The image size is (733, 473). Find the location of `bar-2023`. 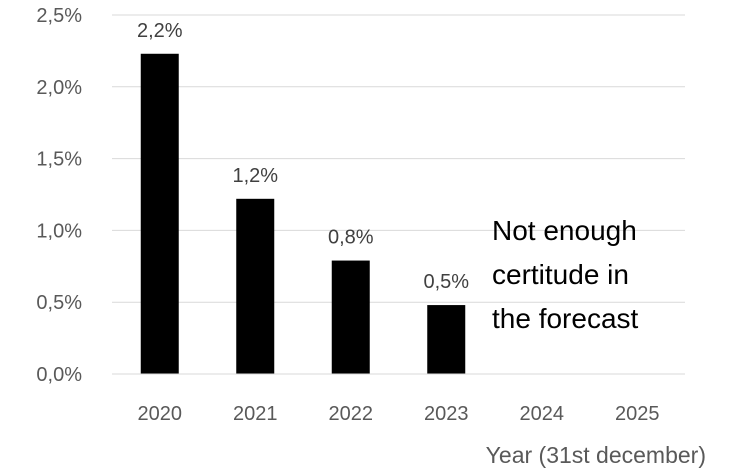

bar-2023 is located at coordinates (446, 339).